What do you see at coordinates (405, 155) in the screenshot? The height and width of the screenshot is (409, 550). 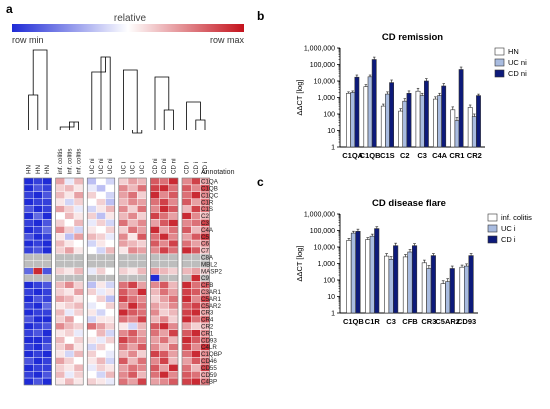 I see `x-tick-label-c2: C2` at bounding box center [405, 155].